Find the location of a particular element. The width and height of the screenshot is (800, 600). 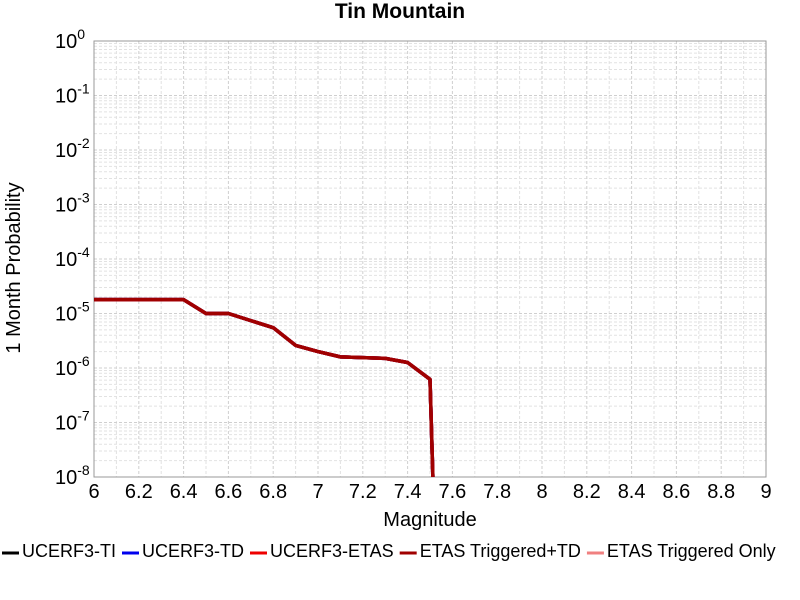

legend-label: UCERF3-TI is located at coordinates (69, 551).